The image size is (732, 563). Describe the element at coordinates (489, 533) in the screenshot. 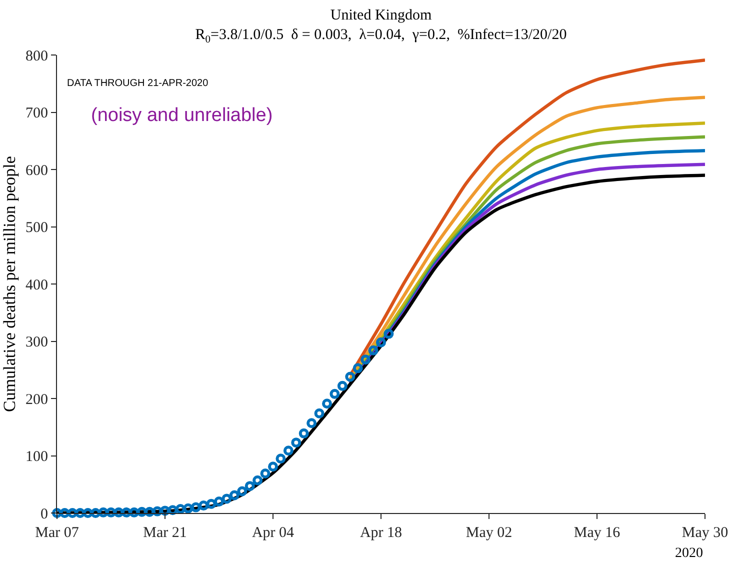

I see `x-tick-label: May 02` at that location.